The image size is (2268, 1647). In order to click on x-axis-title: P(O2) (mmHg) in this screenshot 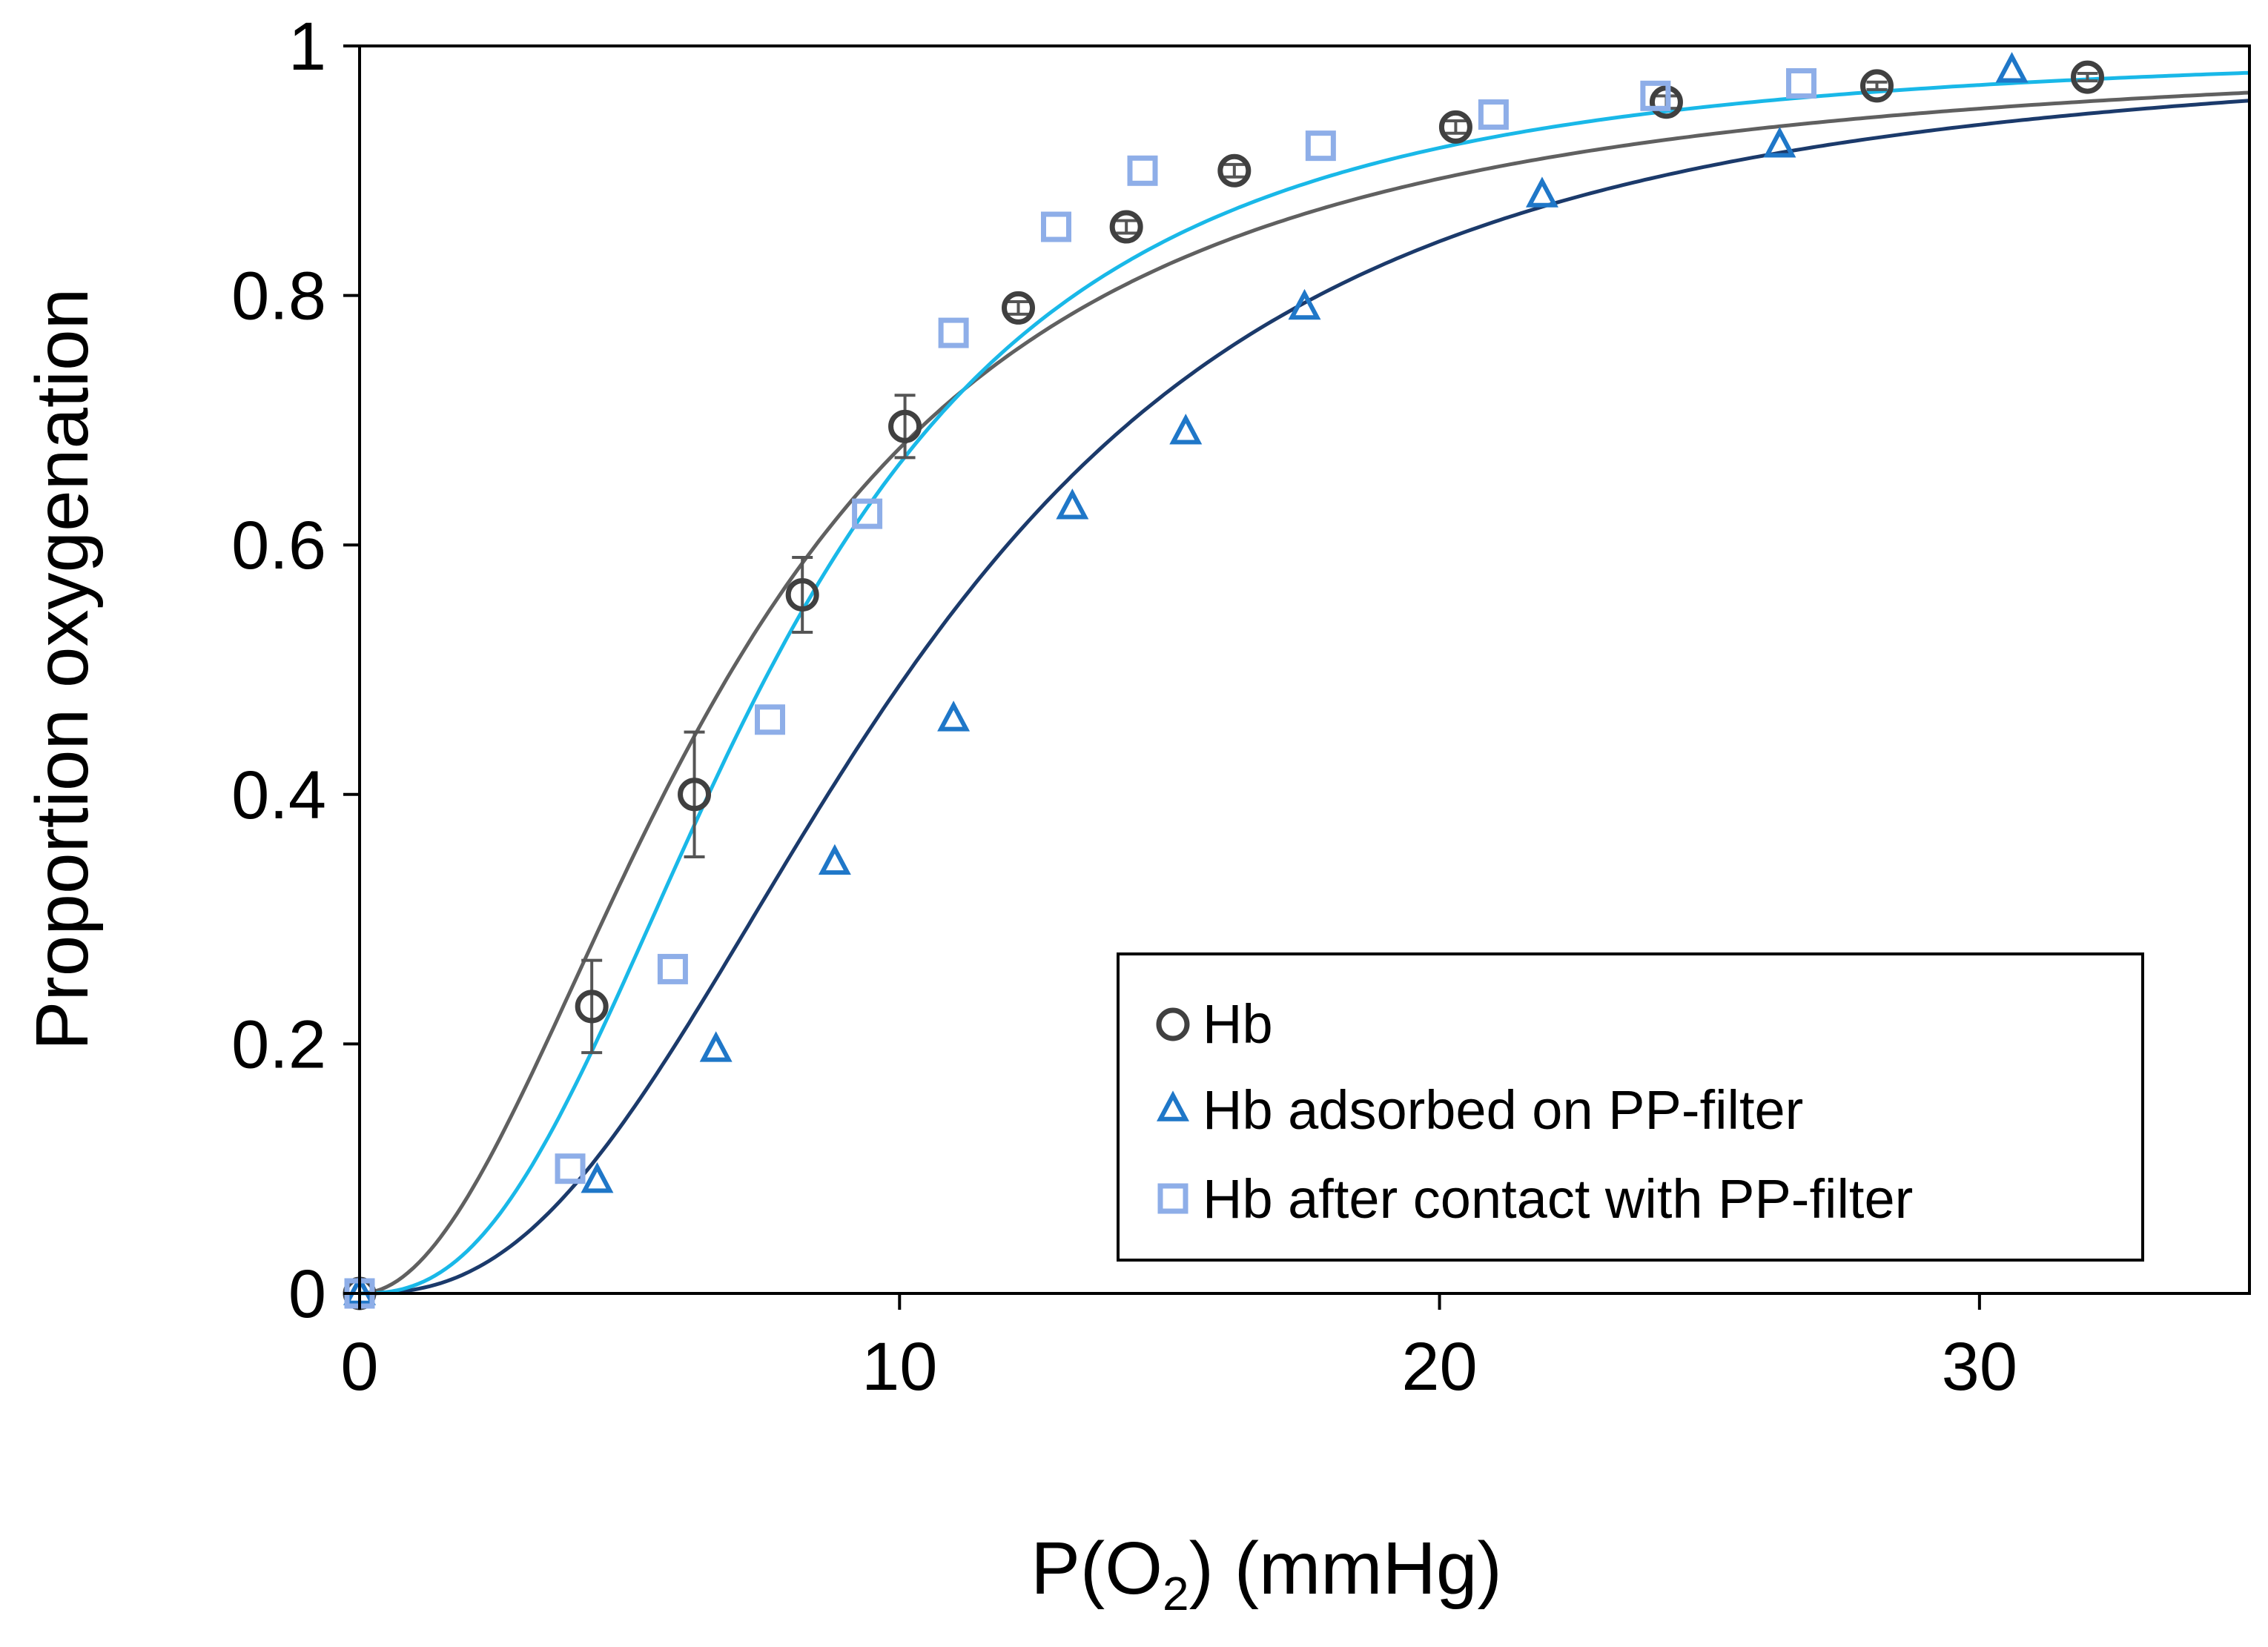, I will do `click(1266, 1573)`.